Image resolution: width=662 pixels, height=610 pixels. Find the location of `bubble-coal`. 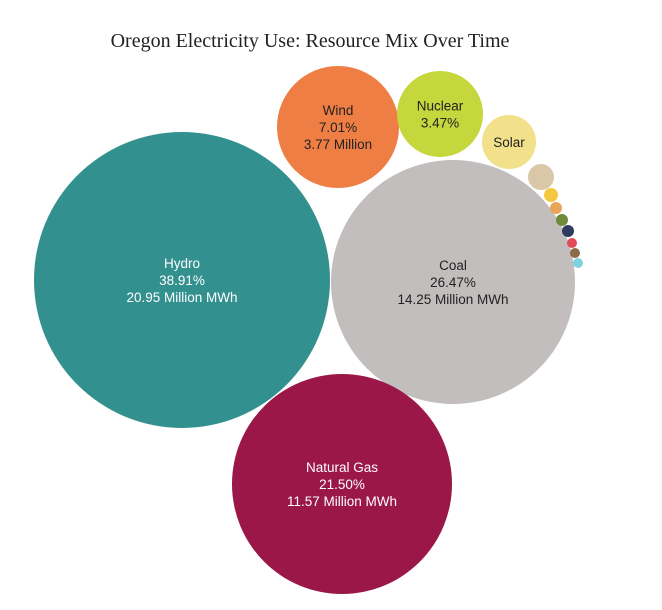

bubble-coal is located at coordinates (453, 282).